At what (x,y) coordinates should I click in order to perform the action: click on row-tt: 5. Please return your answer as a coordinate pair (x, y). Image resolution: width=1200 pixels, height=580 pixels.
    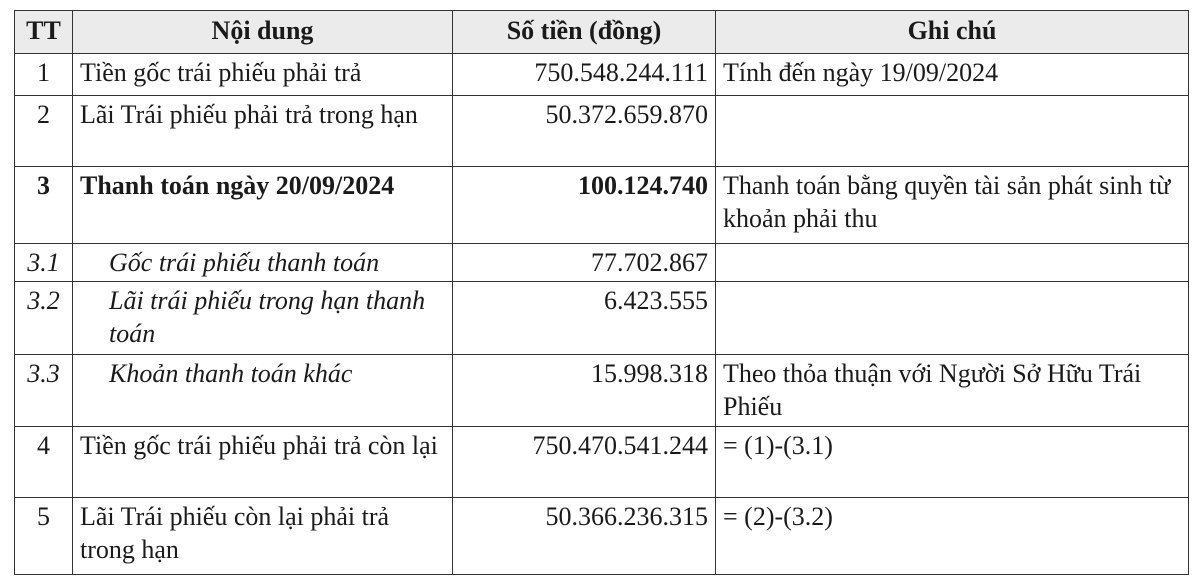
    Looking at the image, I should click on (43, 536).